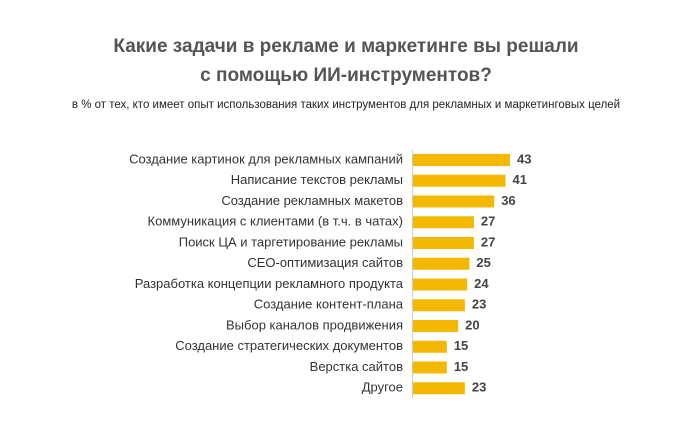 This screenshot has height=425, width=692. I want to click on category-label: Другое, so click(382, 387).